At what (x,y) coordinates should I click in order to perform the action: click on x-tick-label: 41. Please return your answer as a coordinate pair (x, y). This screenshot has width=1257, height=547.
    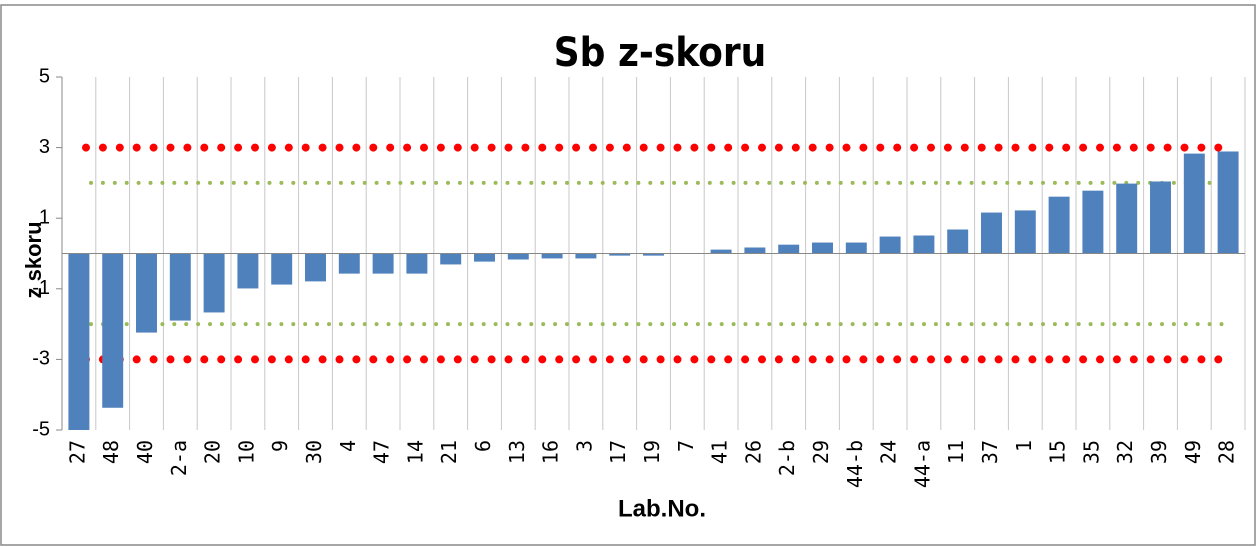
    Looking at the image, I should click on (720, 452).